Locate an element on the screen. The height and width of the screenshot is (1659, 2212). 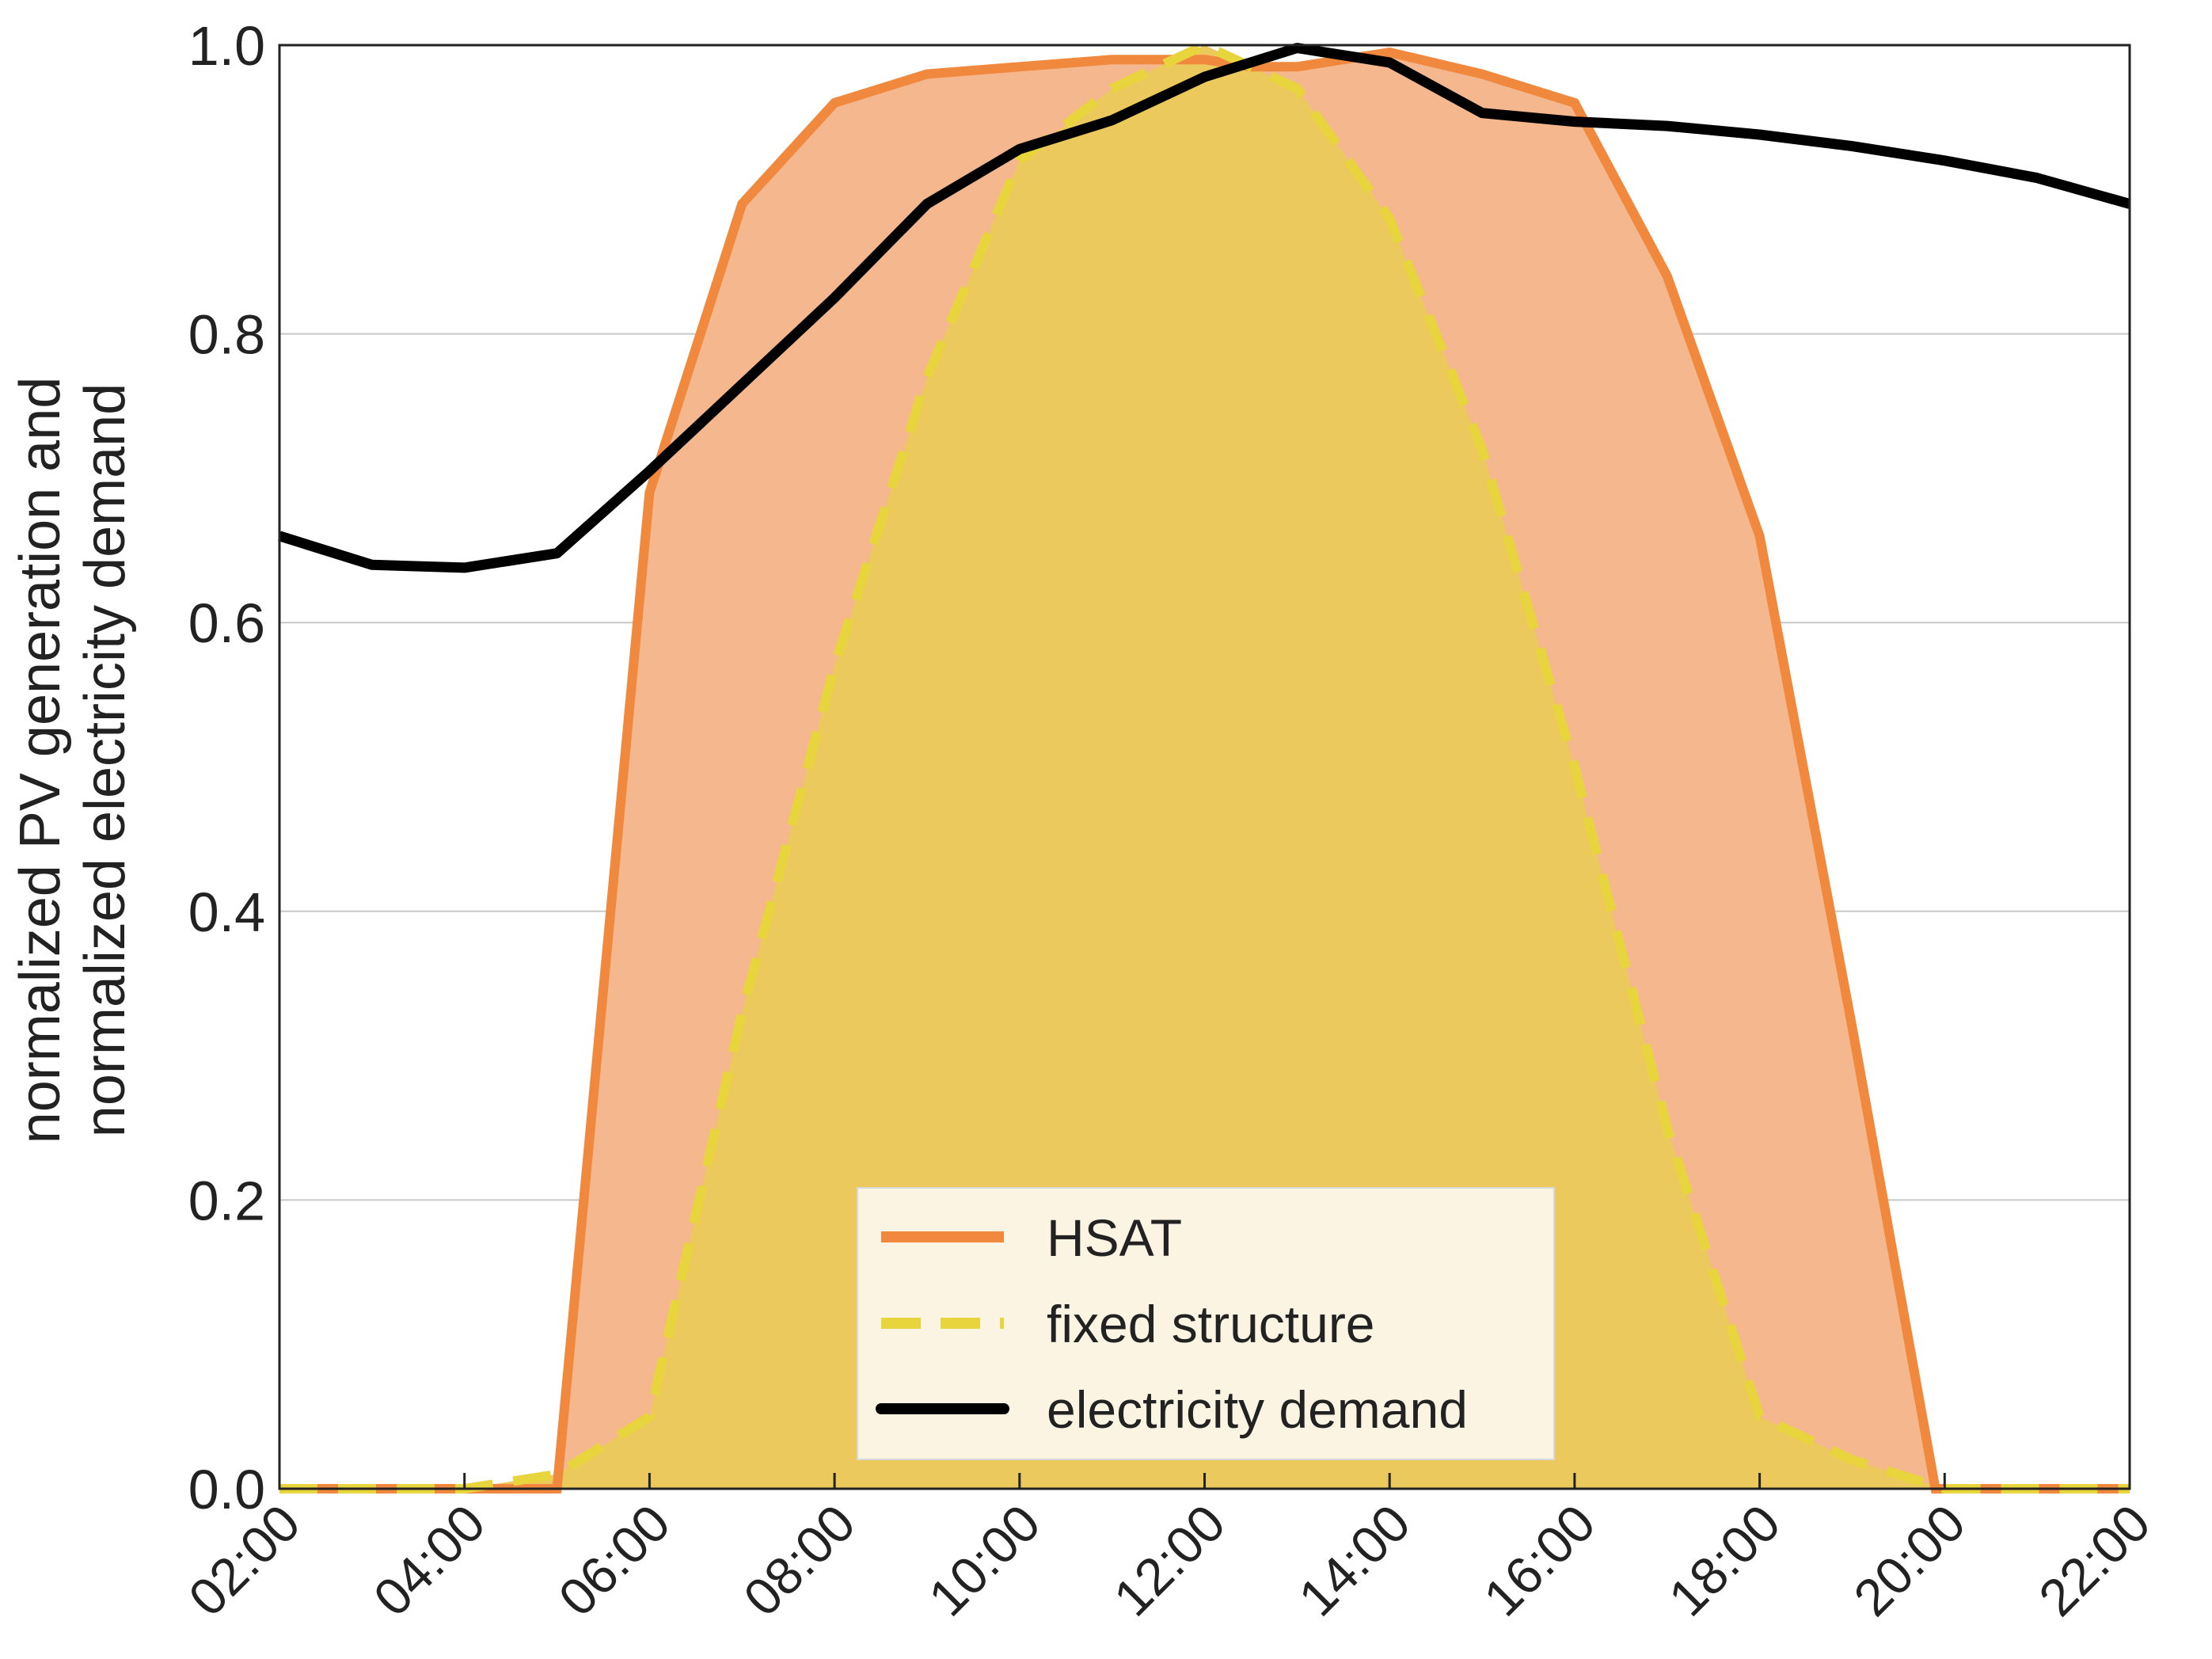
y-tick-label-0: 0.0 is located at coordinates (226, 1490).